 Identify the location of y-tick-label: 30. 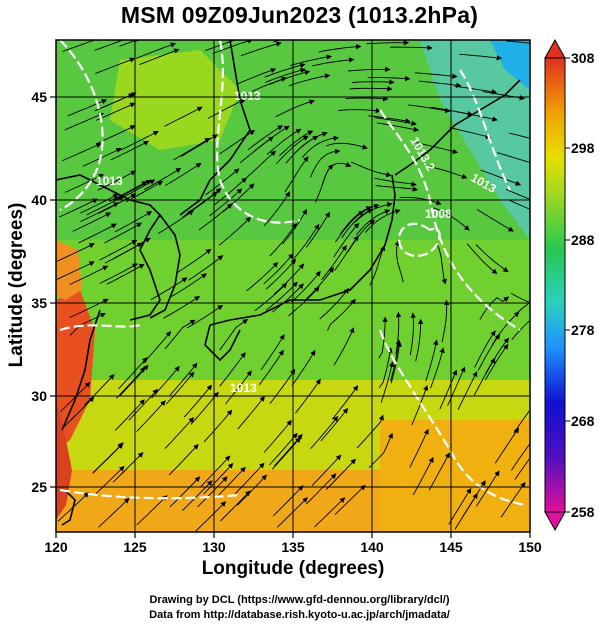
(39, 396).